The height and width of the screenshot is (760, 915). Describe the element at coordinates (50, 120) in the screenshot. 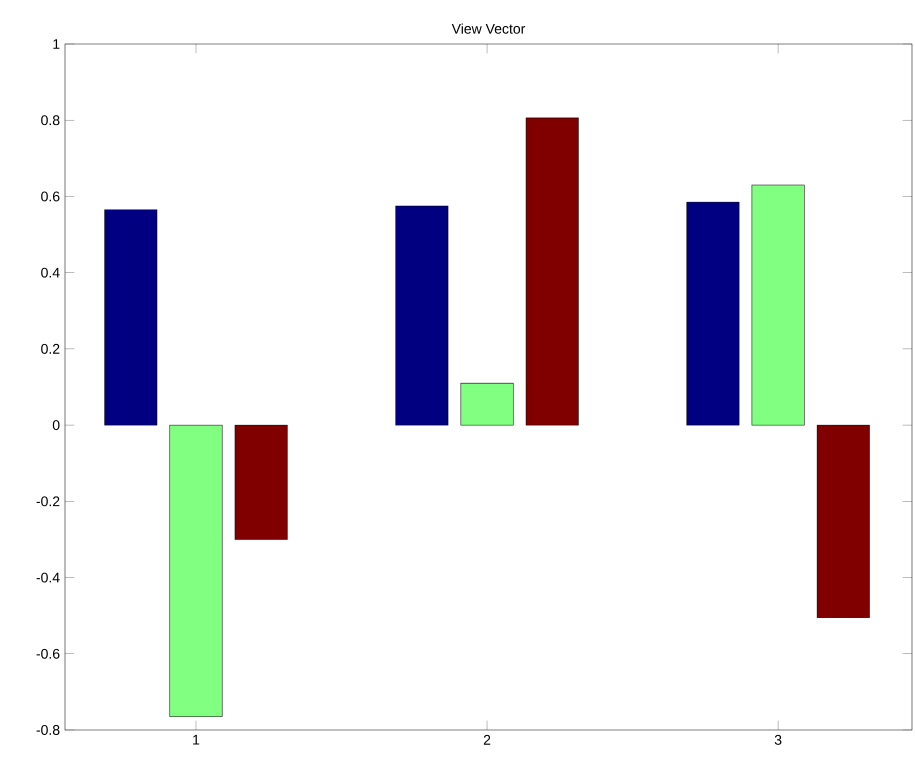

I see `y-tick-label: 0.8` at that location.